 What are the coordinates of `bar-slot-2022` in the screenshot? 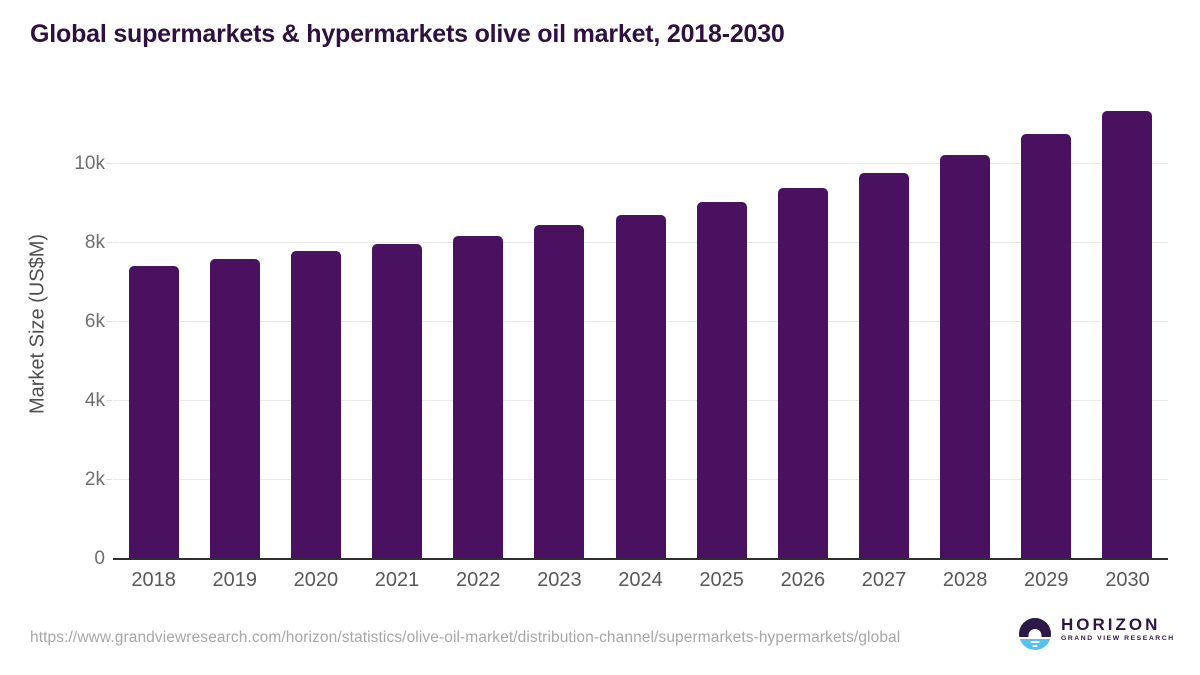 It's located at (478, 329).